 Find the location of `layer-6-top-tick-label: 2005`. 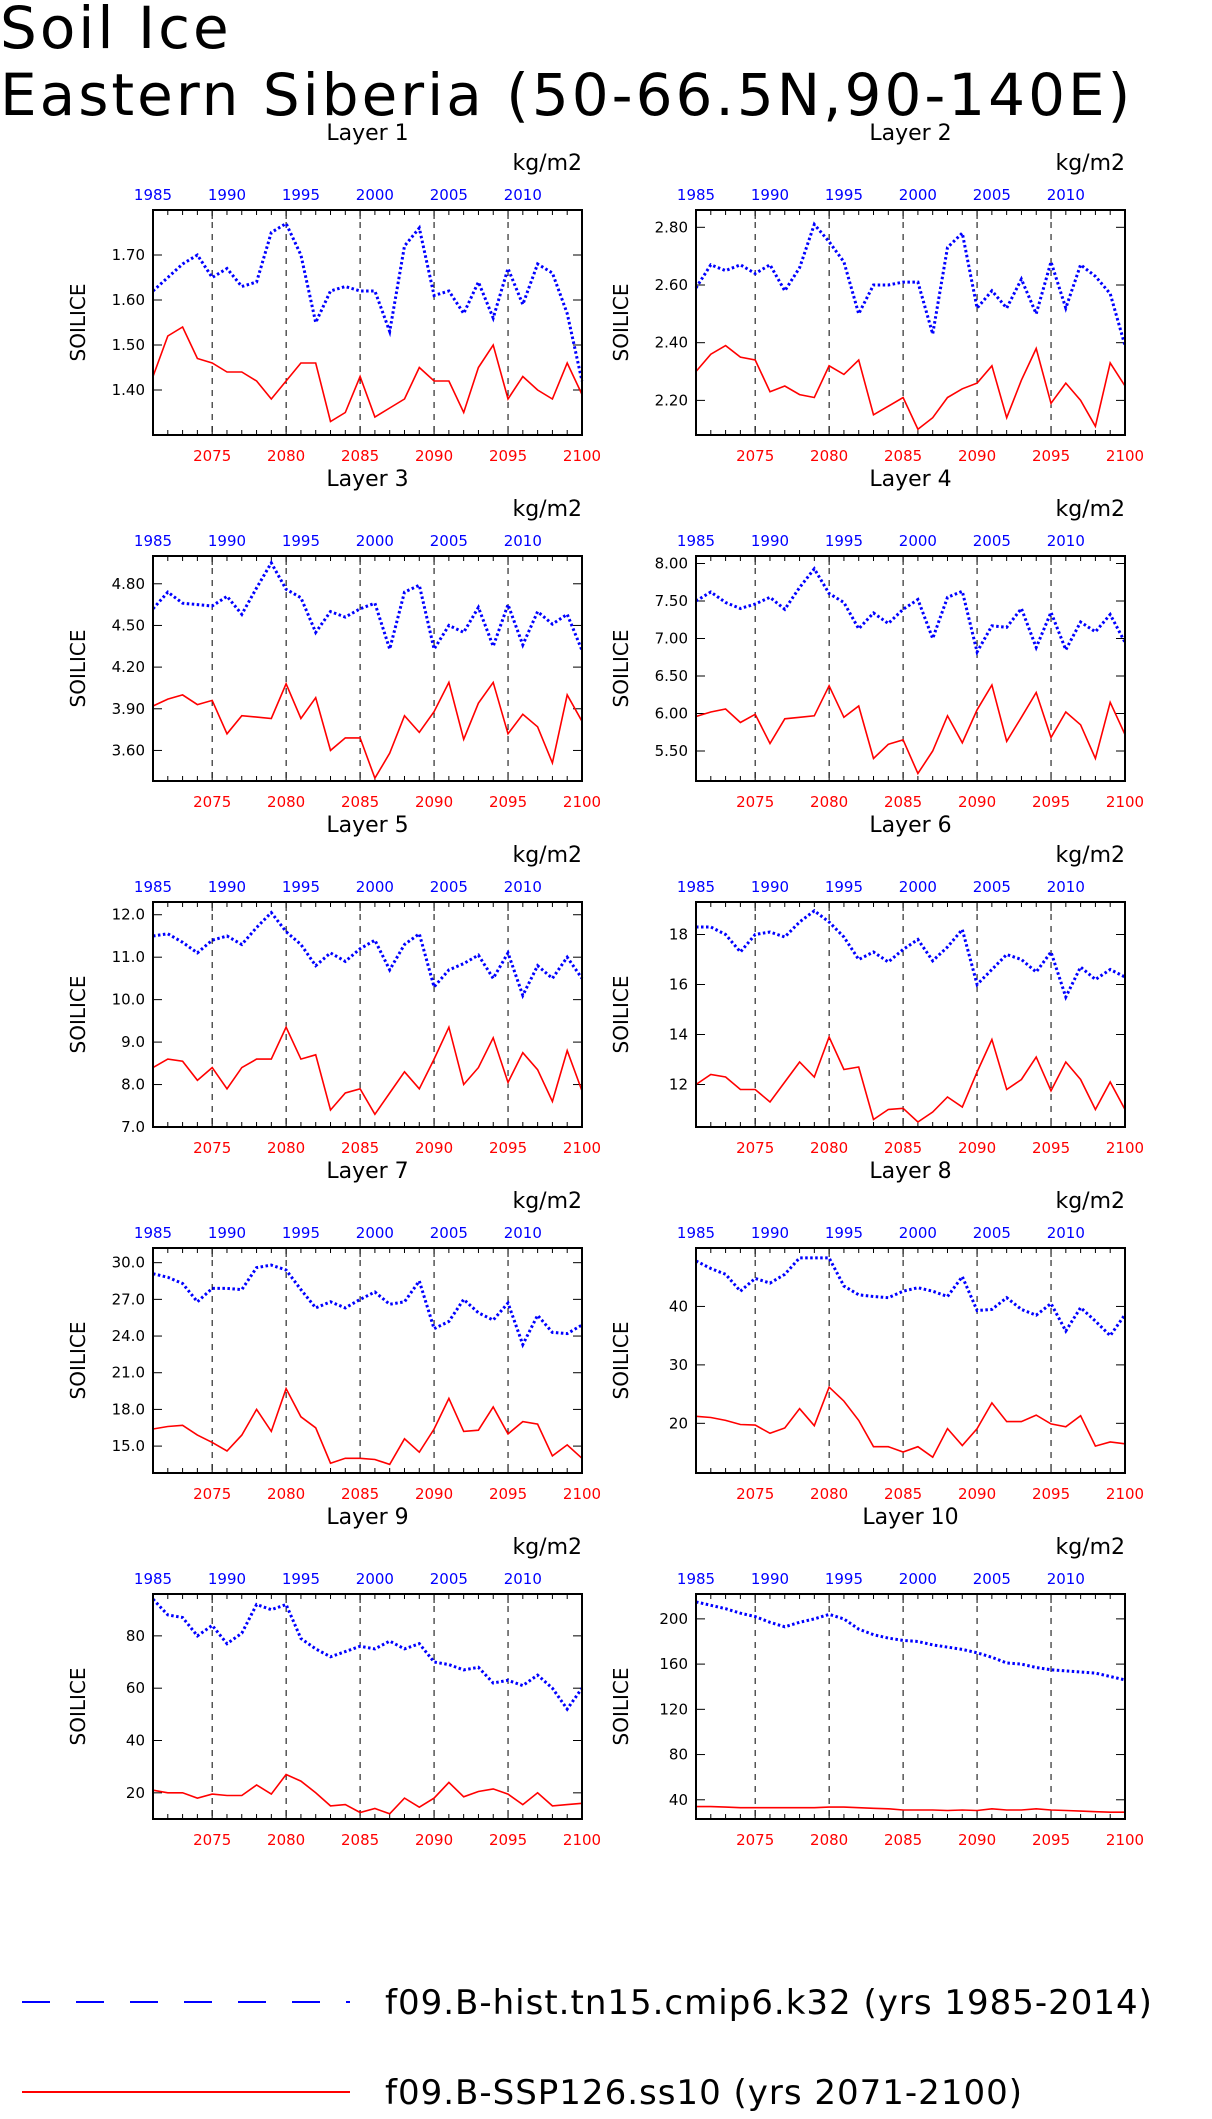

layer-6-top-tick-label: 2005 is located at coordinates (992, 887).